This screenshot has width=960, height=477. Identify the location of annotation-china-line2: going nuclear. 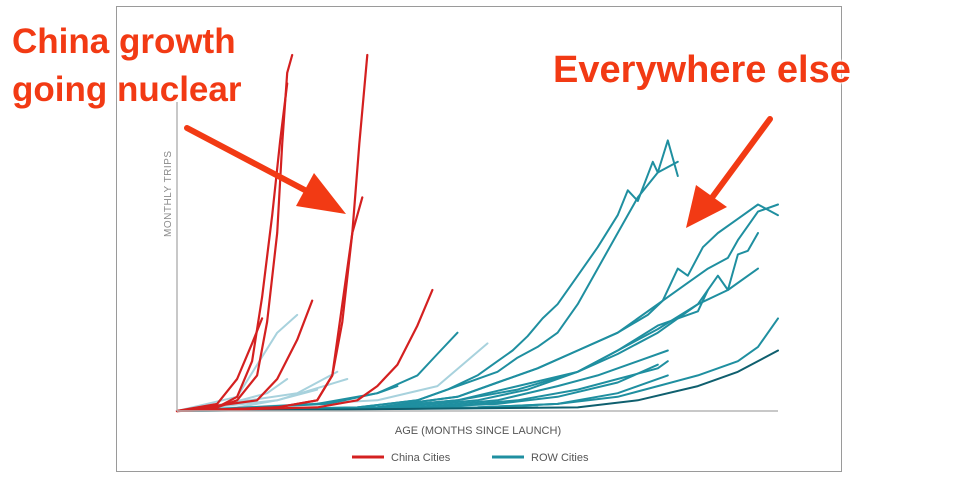
(127, 89).